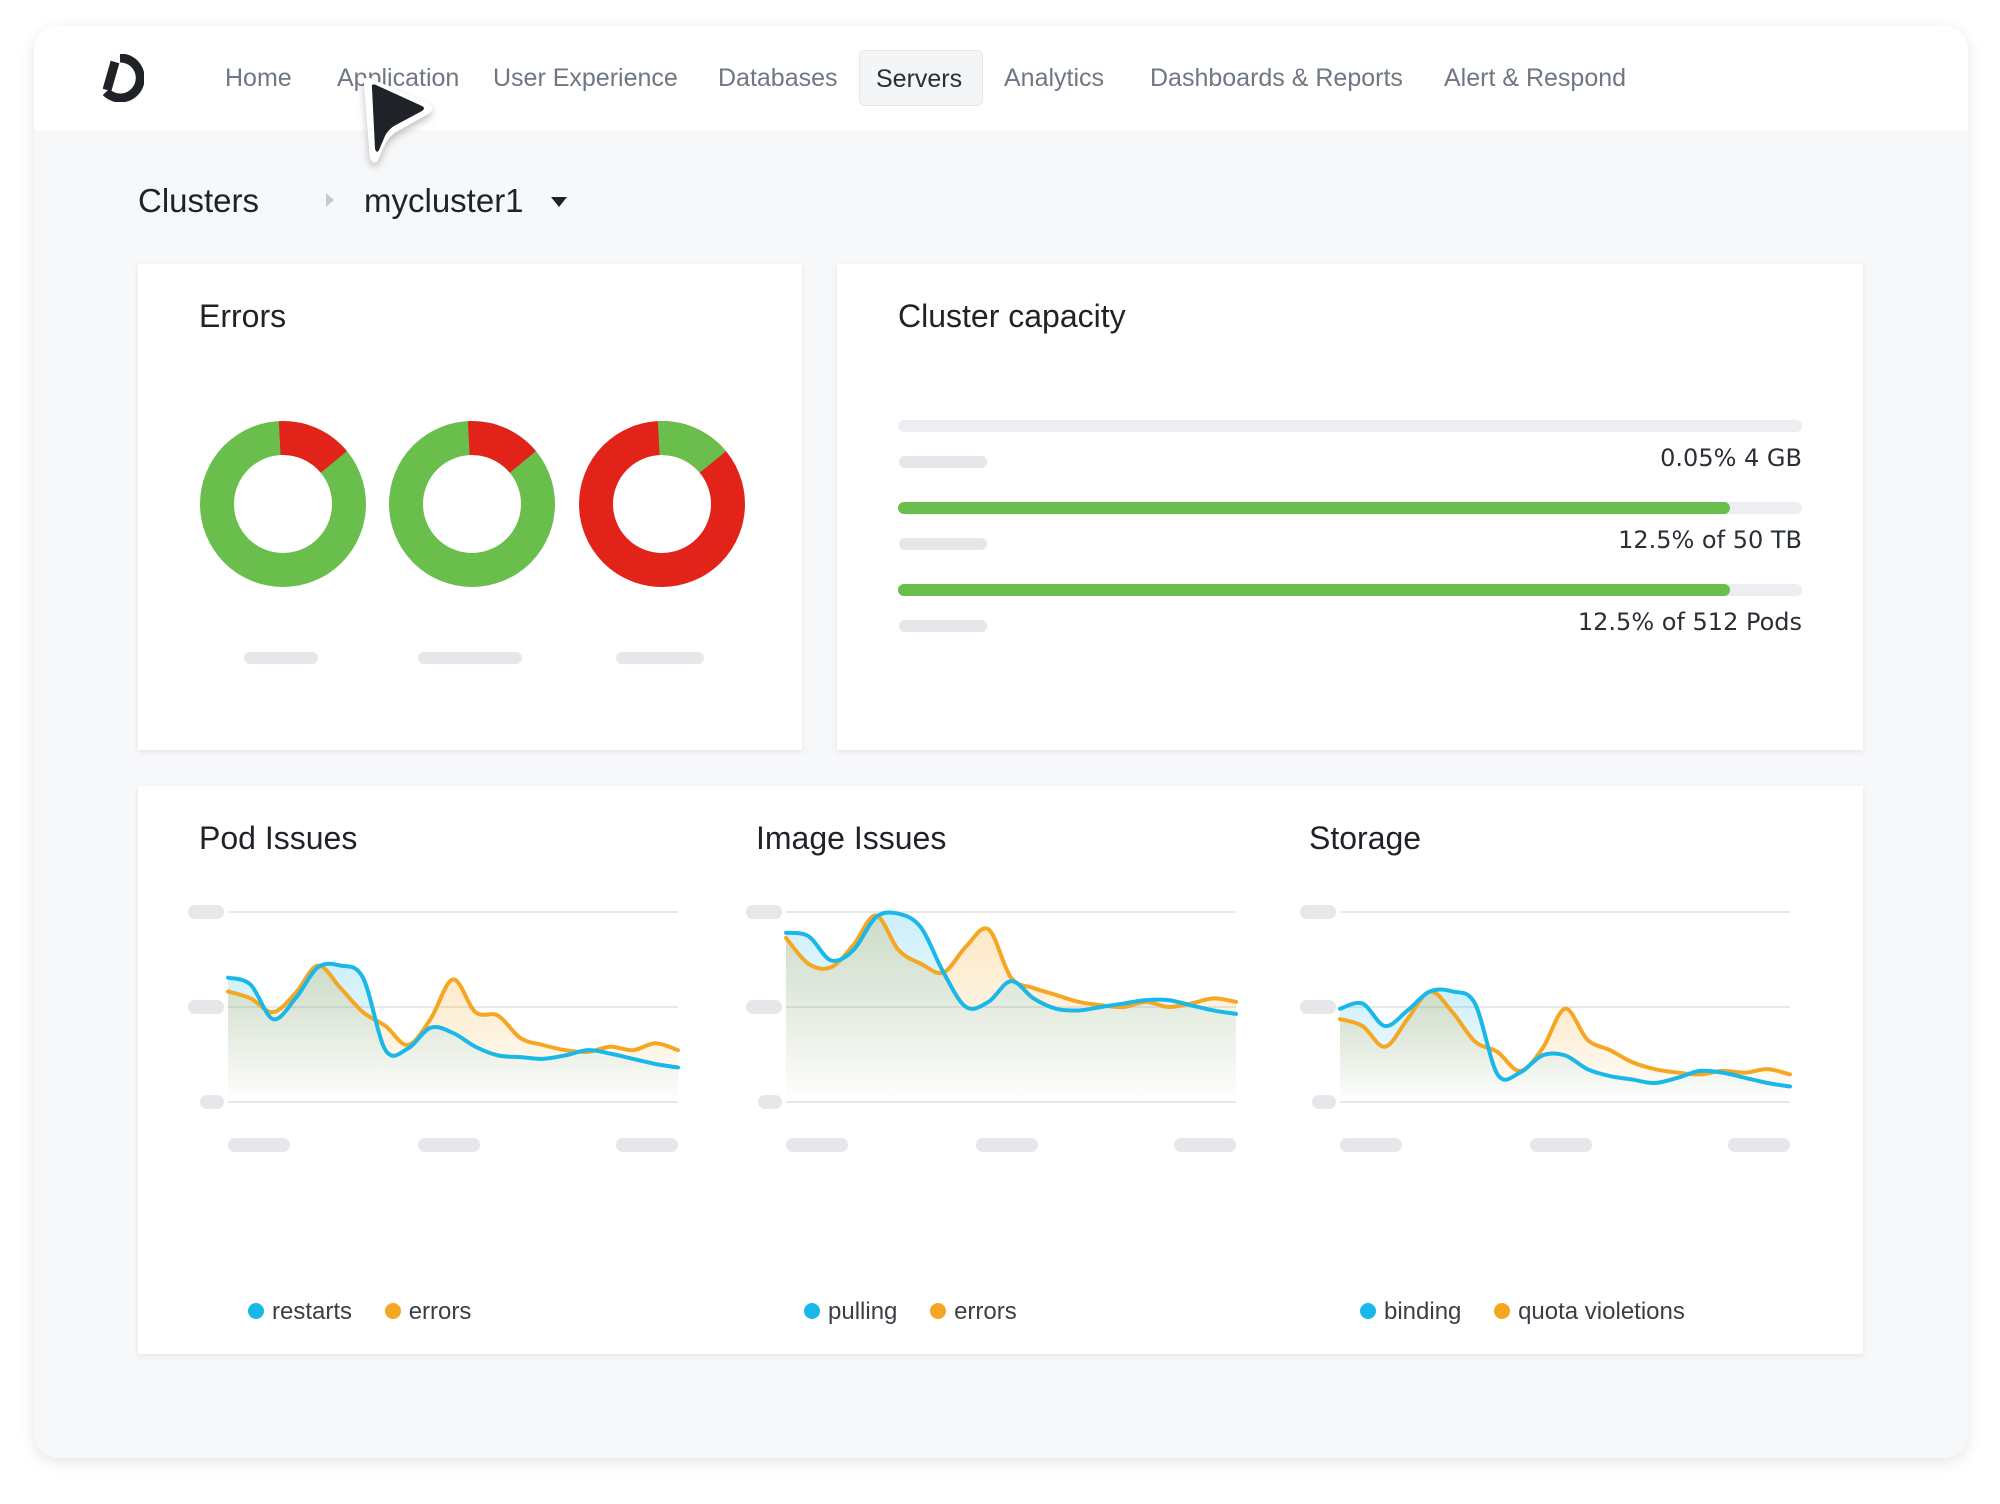 Image resolution: width=2000 pixels, height=1504 pixels. I want to click on nav-item-databases: Databases, so click(778, 78).